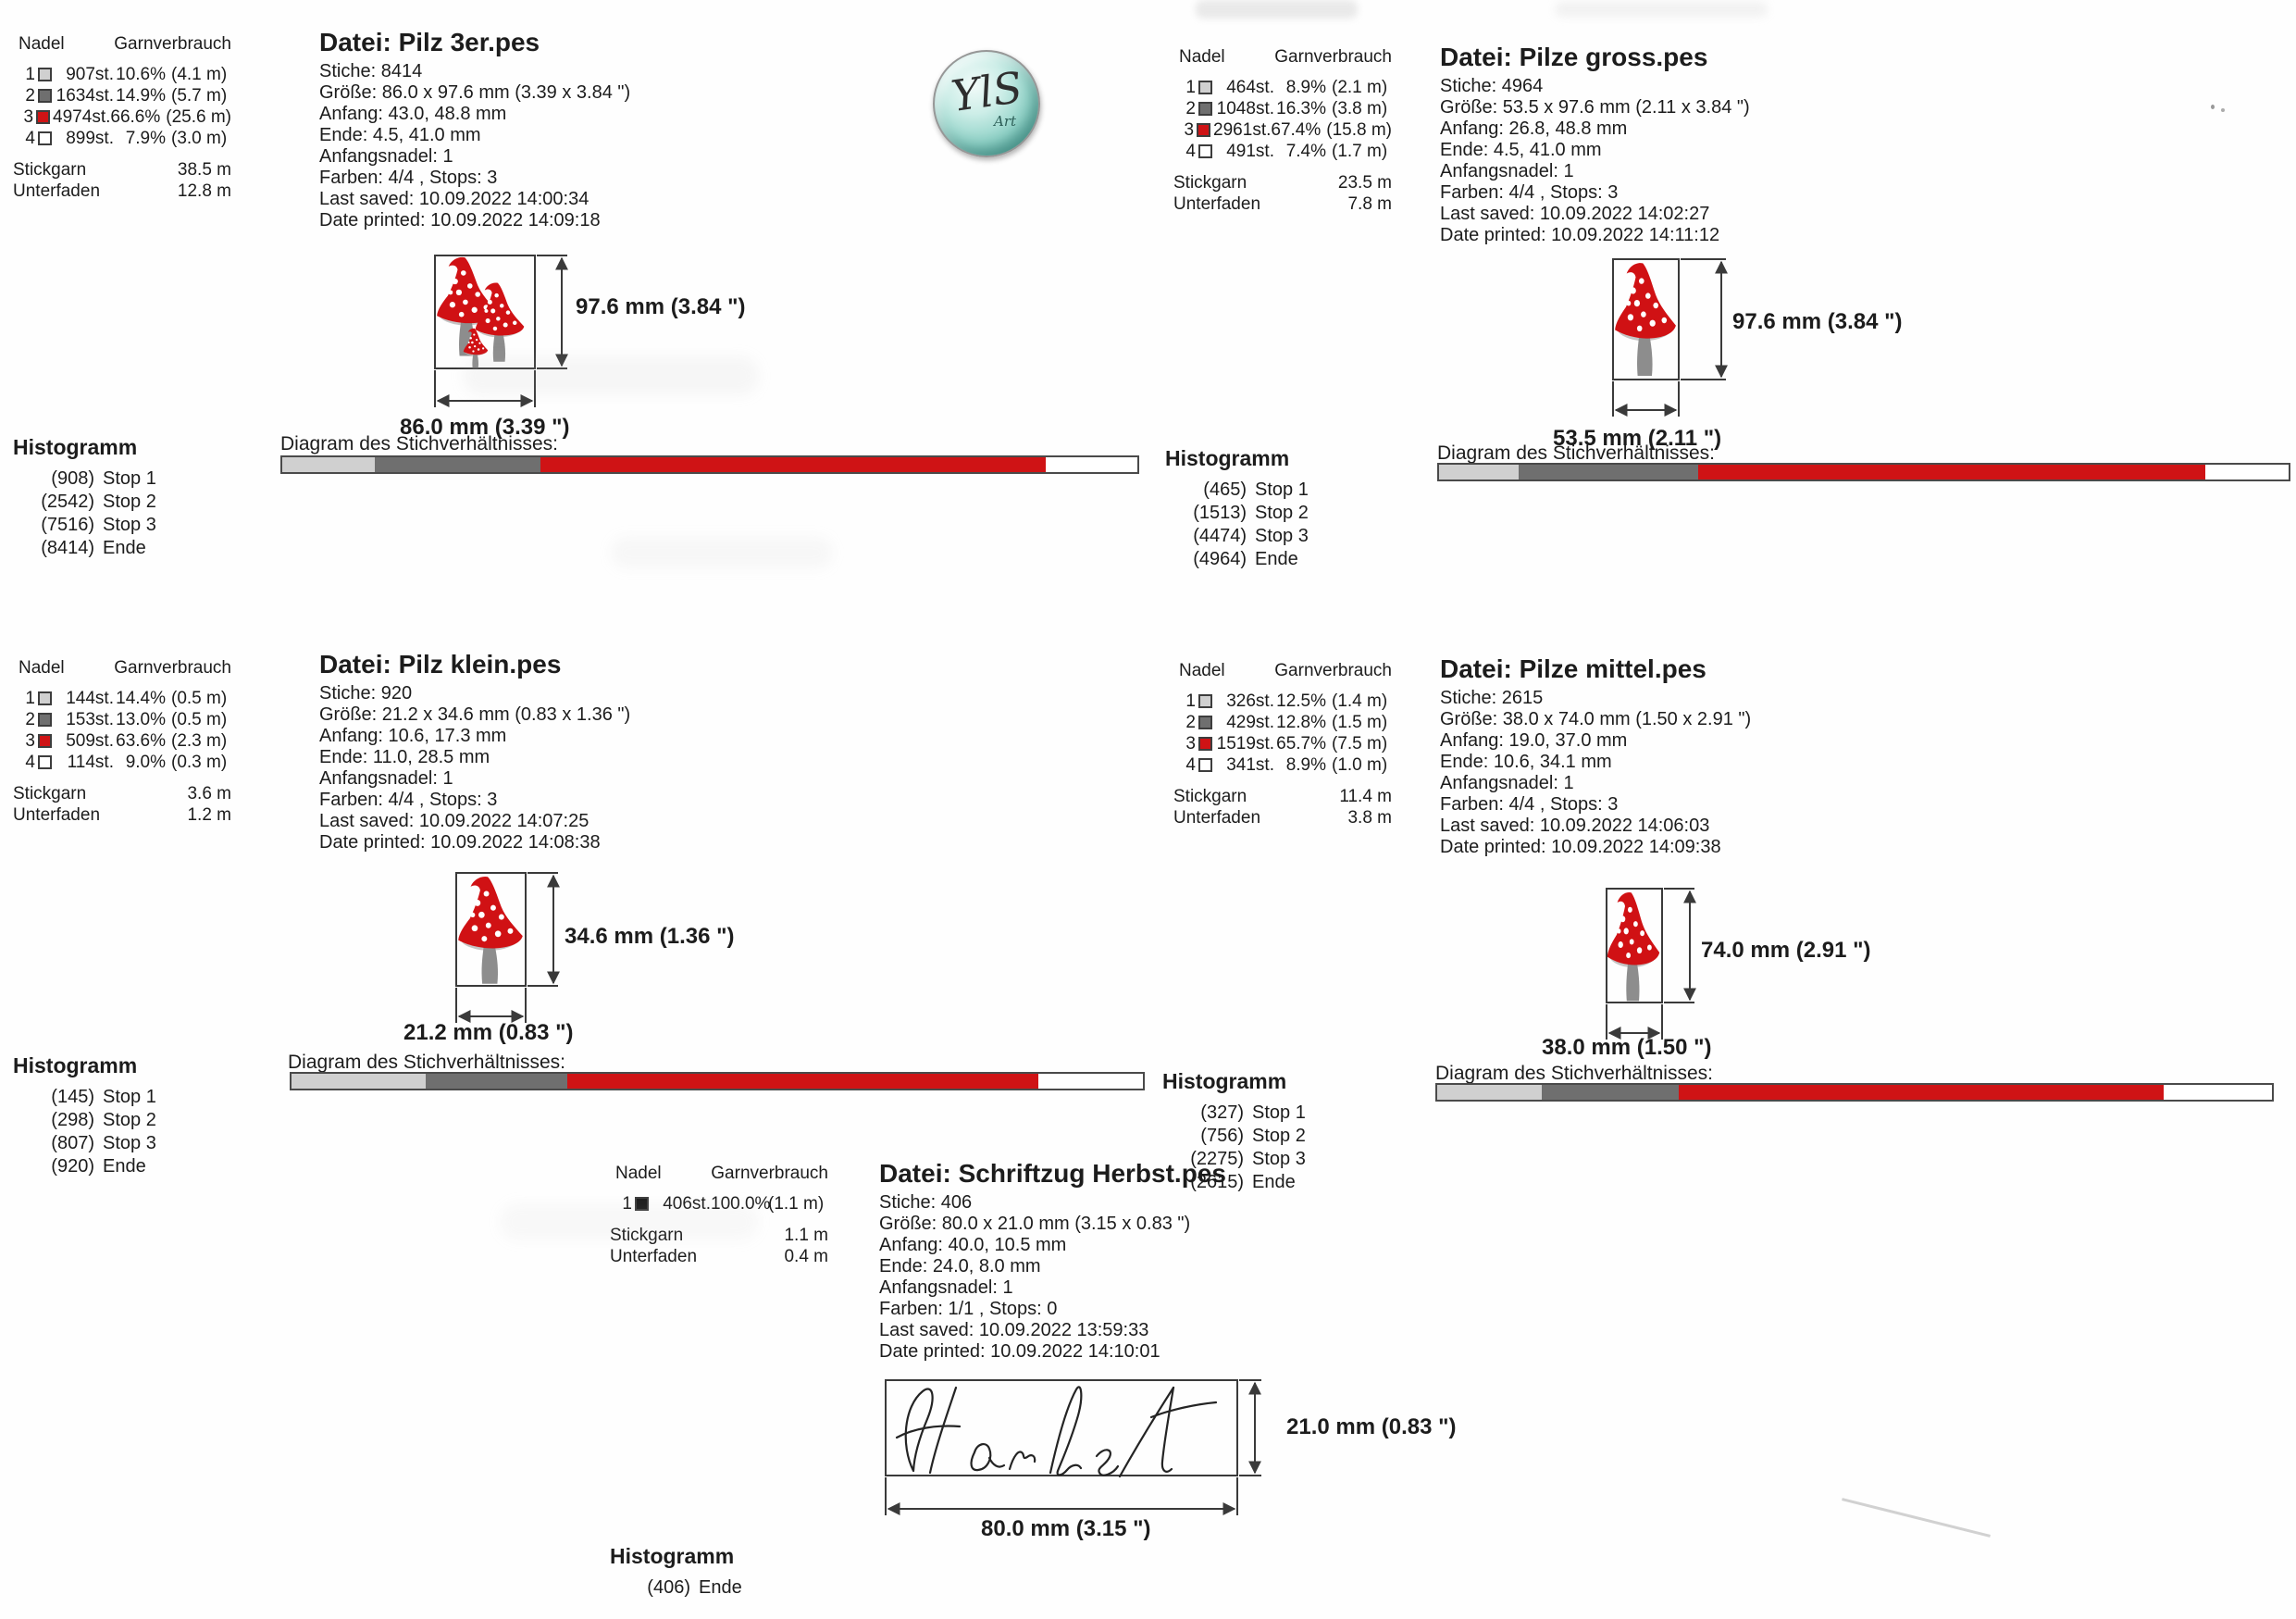 Image resolution: width=2296 pixels, height=1619 pixels. I want to click on stickgarn-value: 23.5 m, so click(1364, 183).